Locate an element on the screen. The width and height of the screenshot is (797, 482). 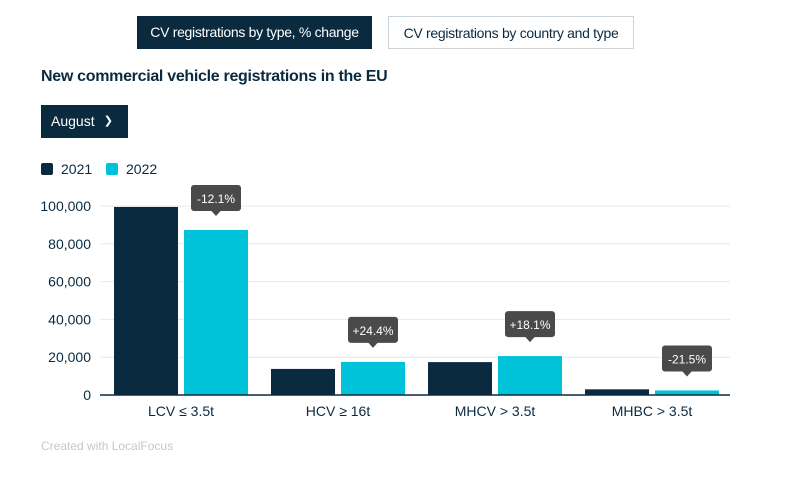
y-tick-label: 40,000 is located at coordinates (69, 319).